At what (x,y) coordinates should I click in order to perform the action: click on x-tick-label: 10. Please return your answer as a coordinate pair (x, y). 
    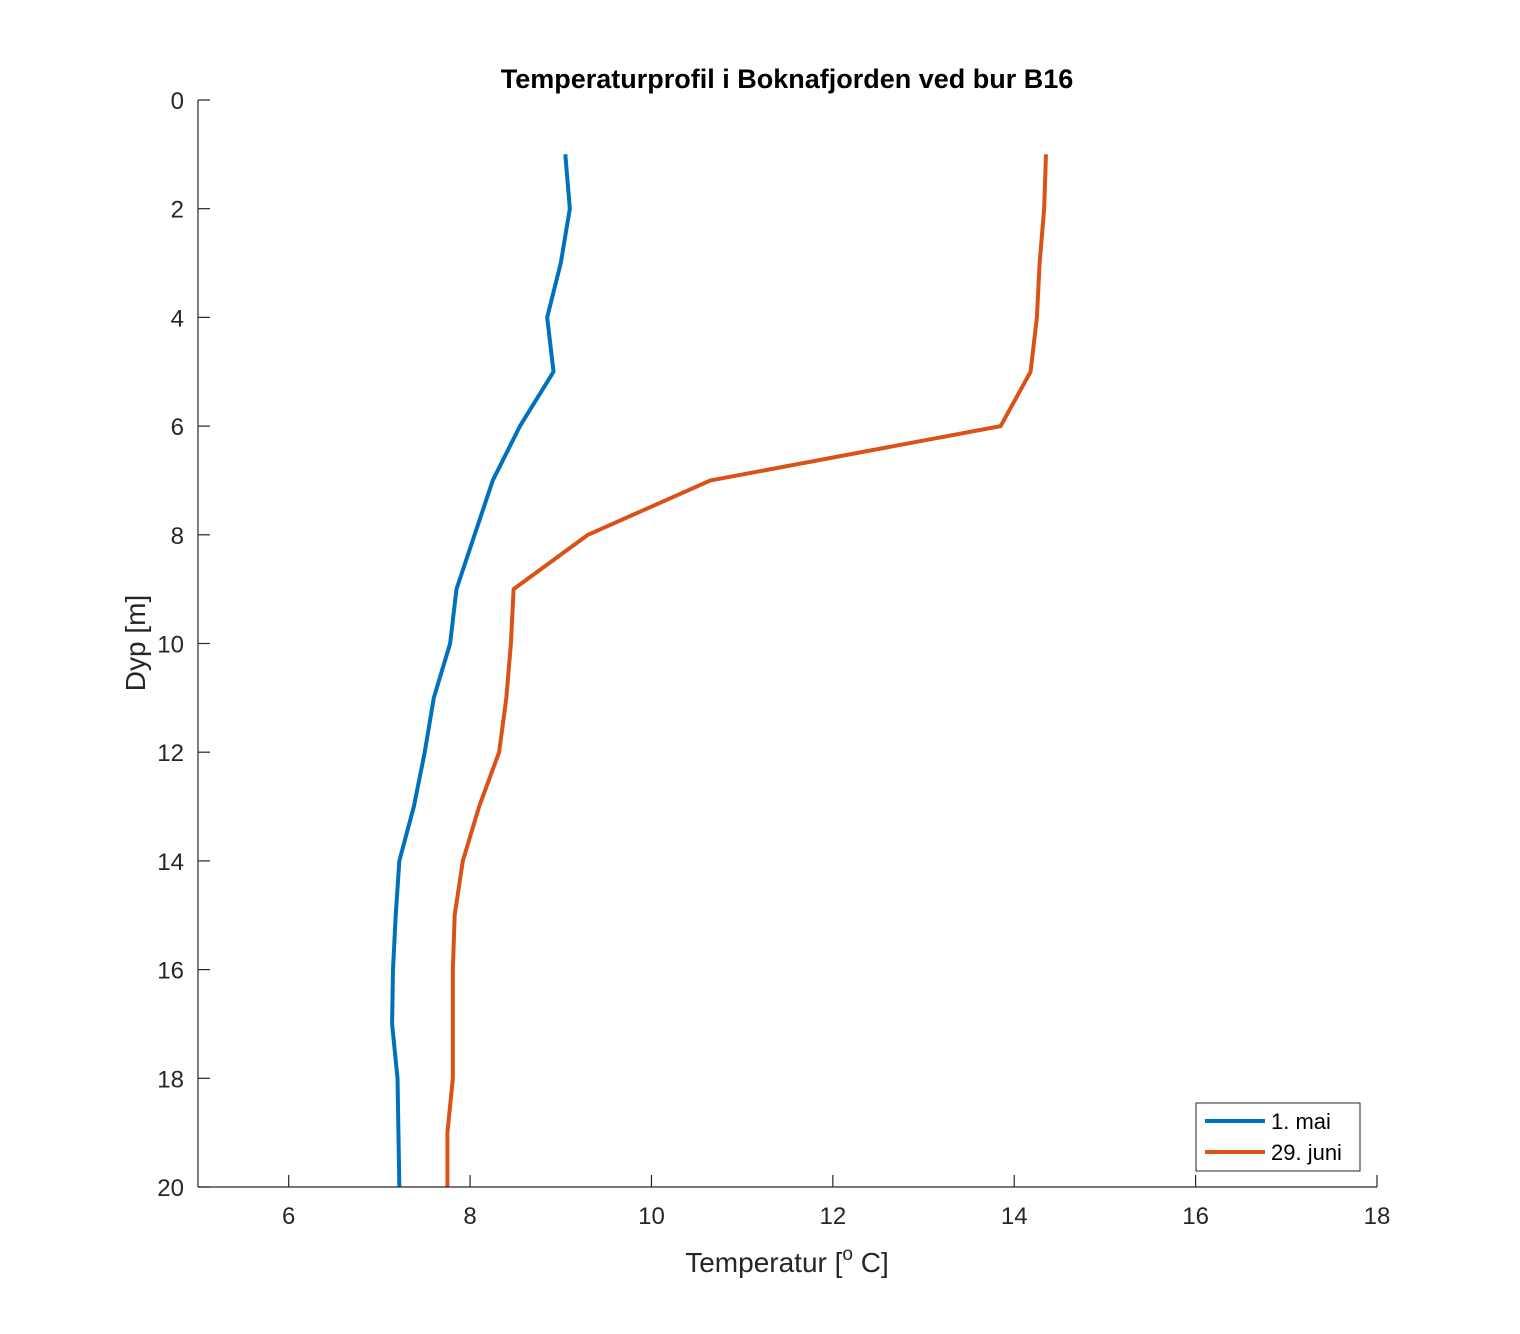
    Looking at the image, I should click on (651, 1216).